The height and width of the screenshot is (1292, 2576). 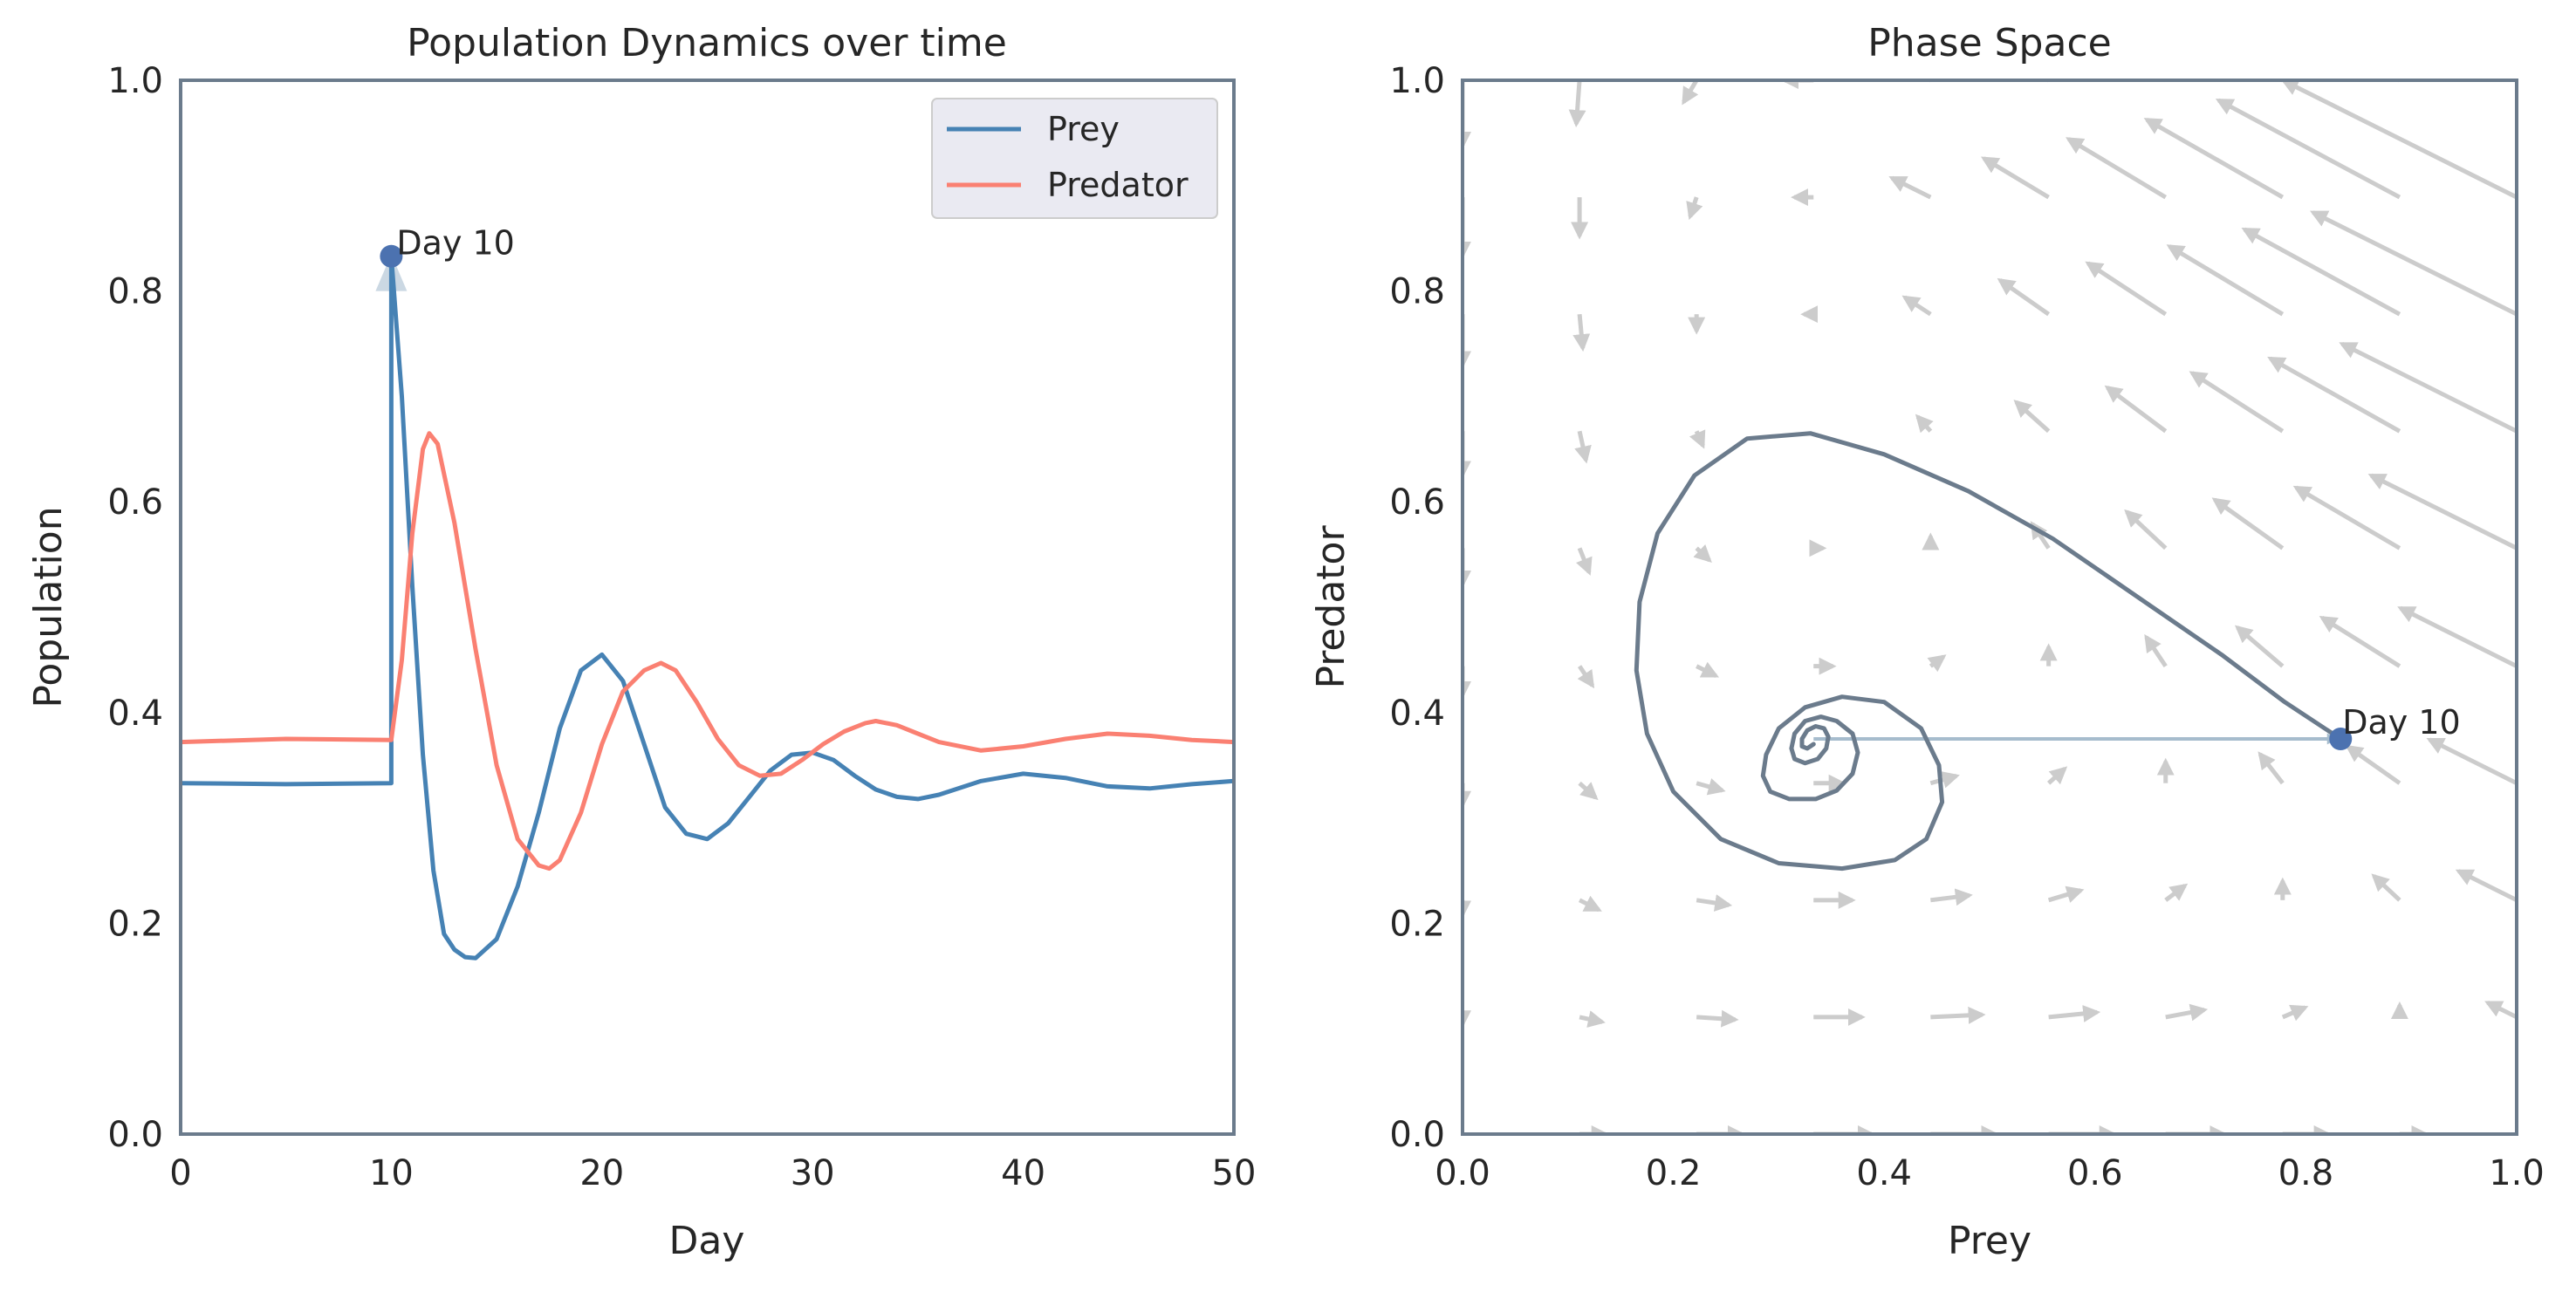 I want to click on time-series-y-tick-label: 1.0, so click(x=135, y=81).